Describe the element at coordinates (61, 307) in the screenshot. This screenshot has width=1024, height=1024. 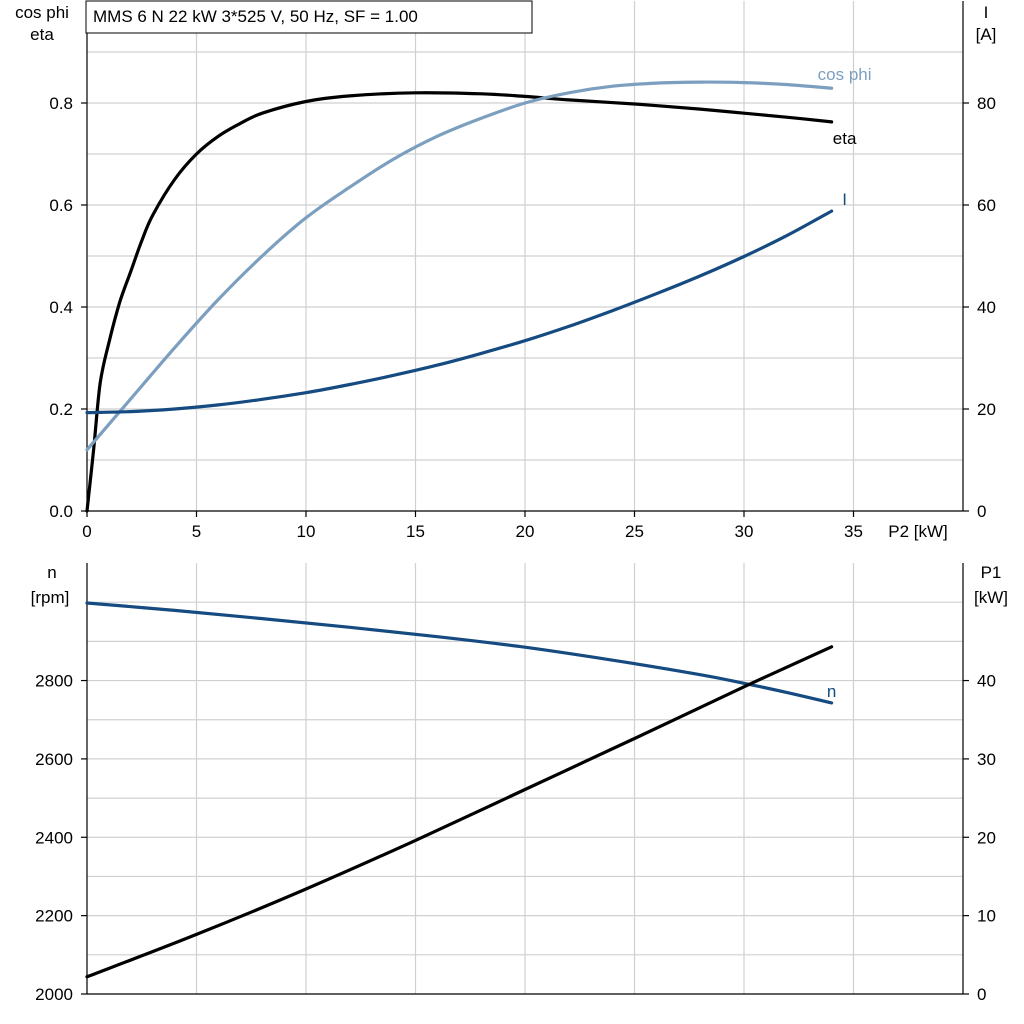
I see `top-left-y-tick-label: 0.4` at that location.